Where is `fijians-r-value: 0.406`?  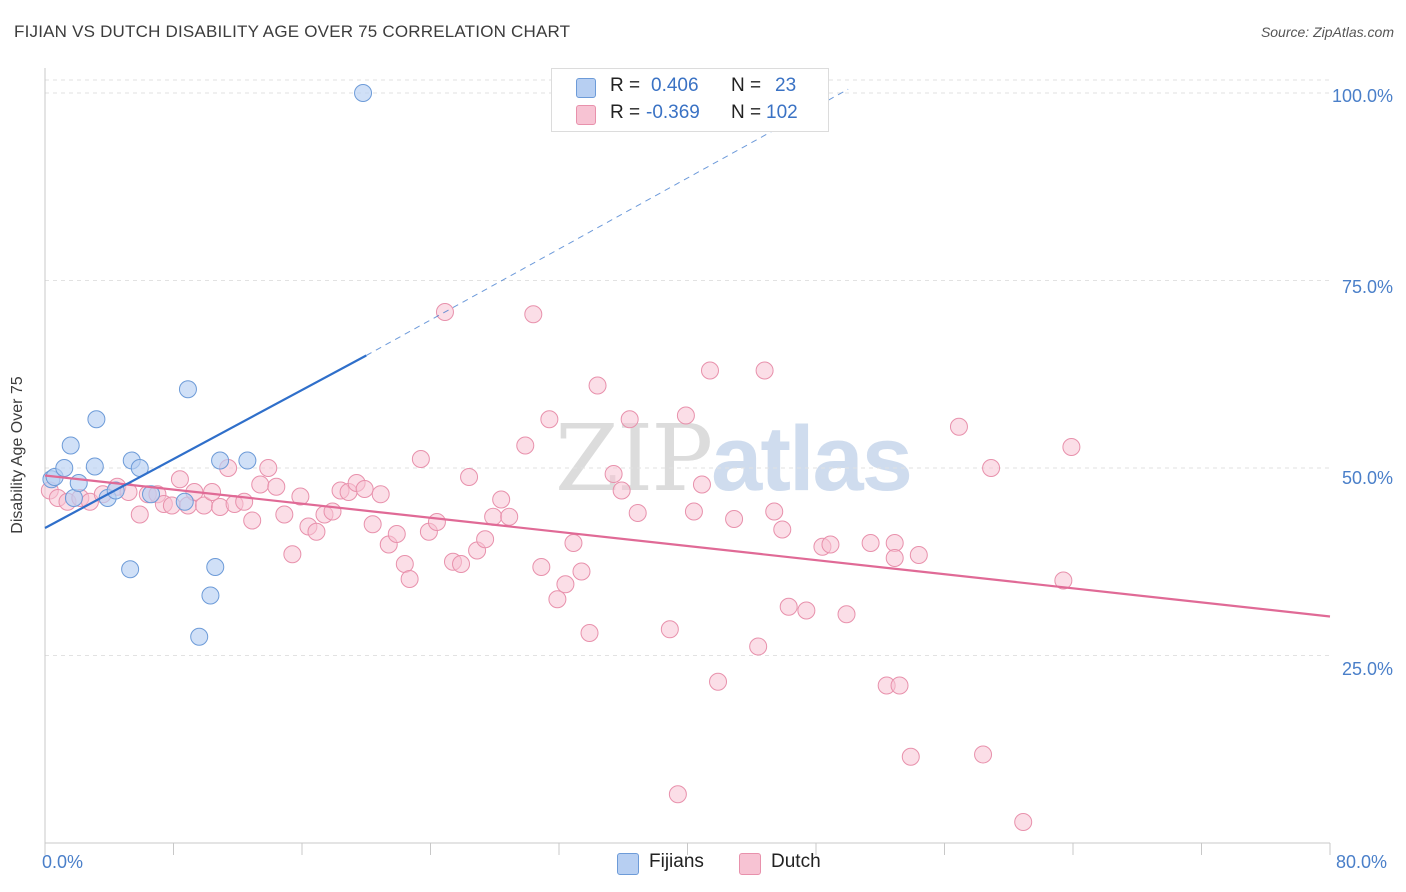 fijians-r-value: 0.406 is located at coordinates (675, 85).